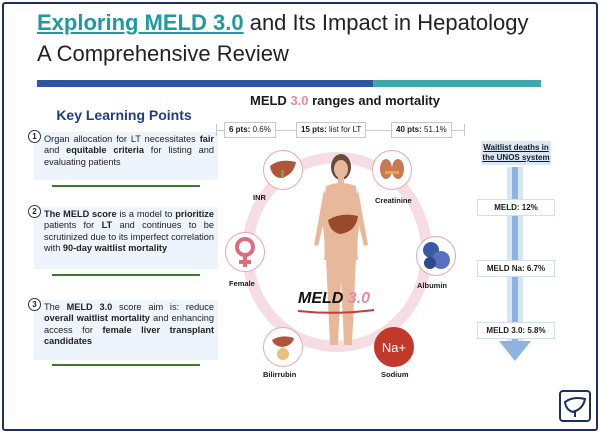  I want to click on meld-ranges-title: MELD 3.0 ranges and mortality, so click(344, 100).